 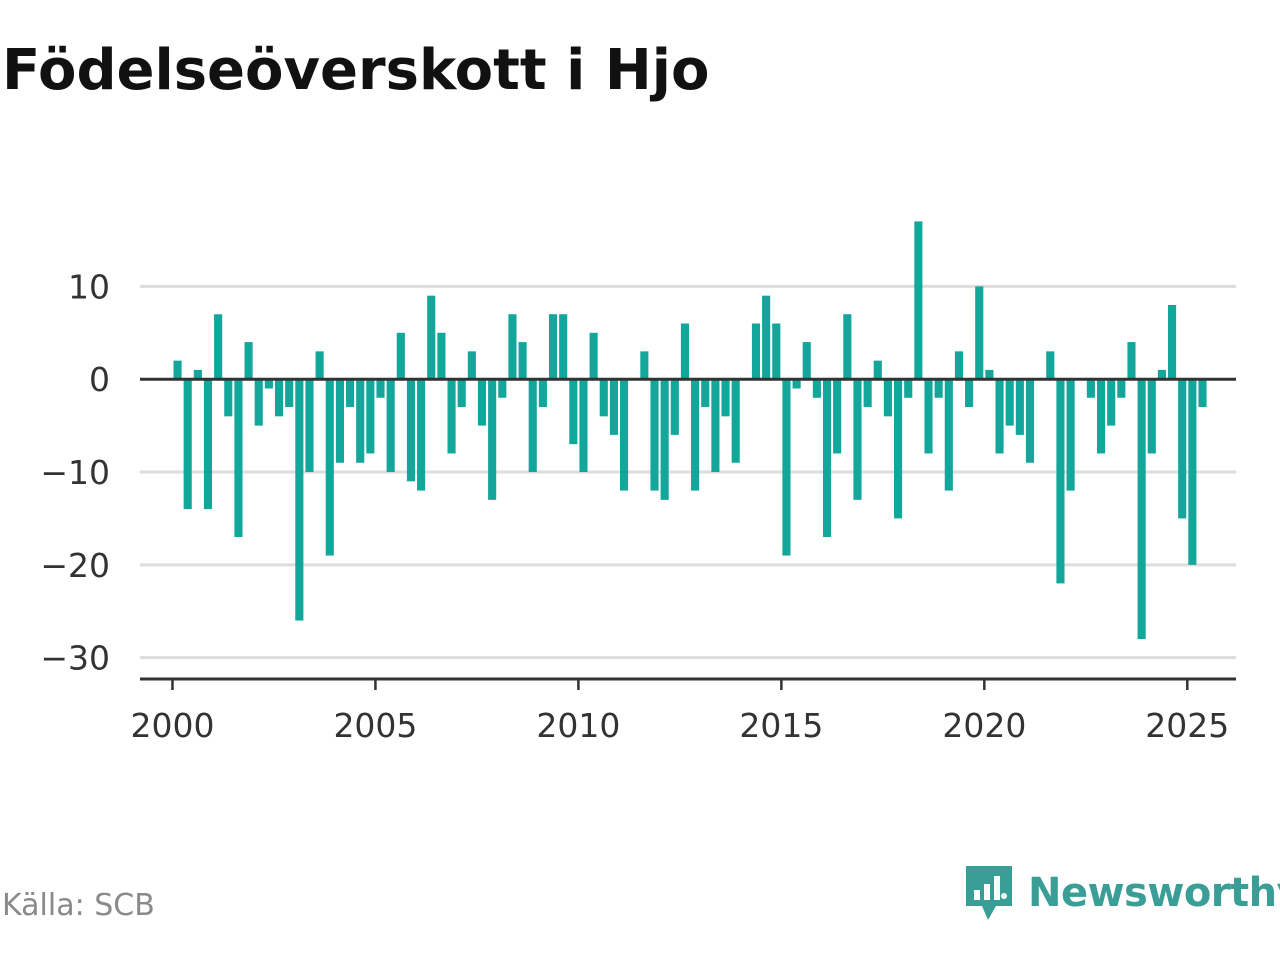 I want to click on y-tick-label: −30, so click(x=75, y=658).